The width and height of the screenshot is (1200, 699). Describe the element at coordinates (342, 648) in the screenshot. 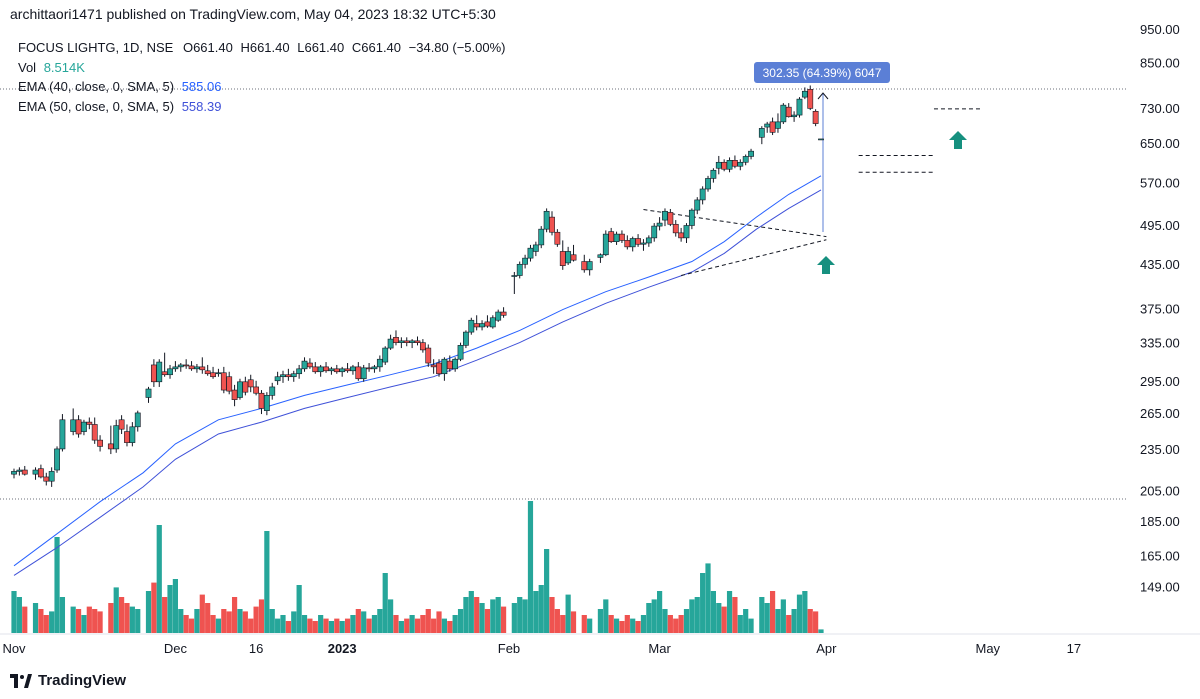

I see `time-tick-label: 2023` at that location.